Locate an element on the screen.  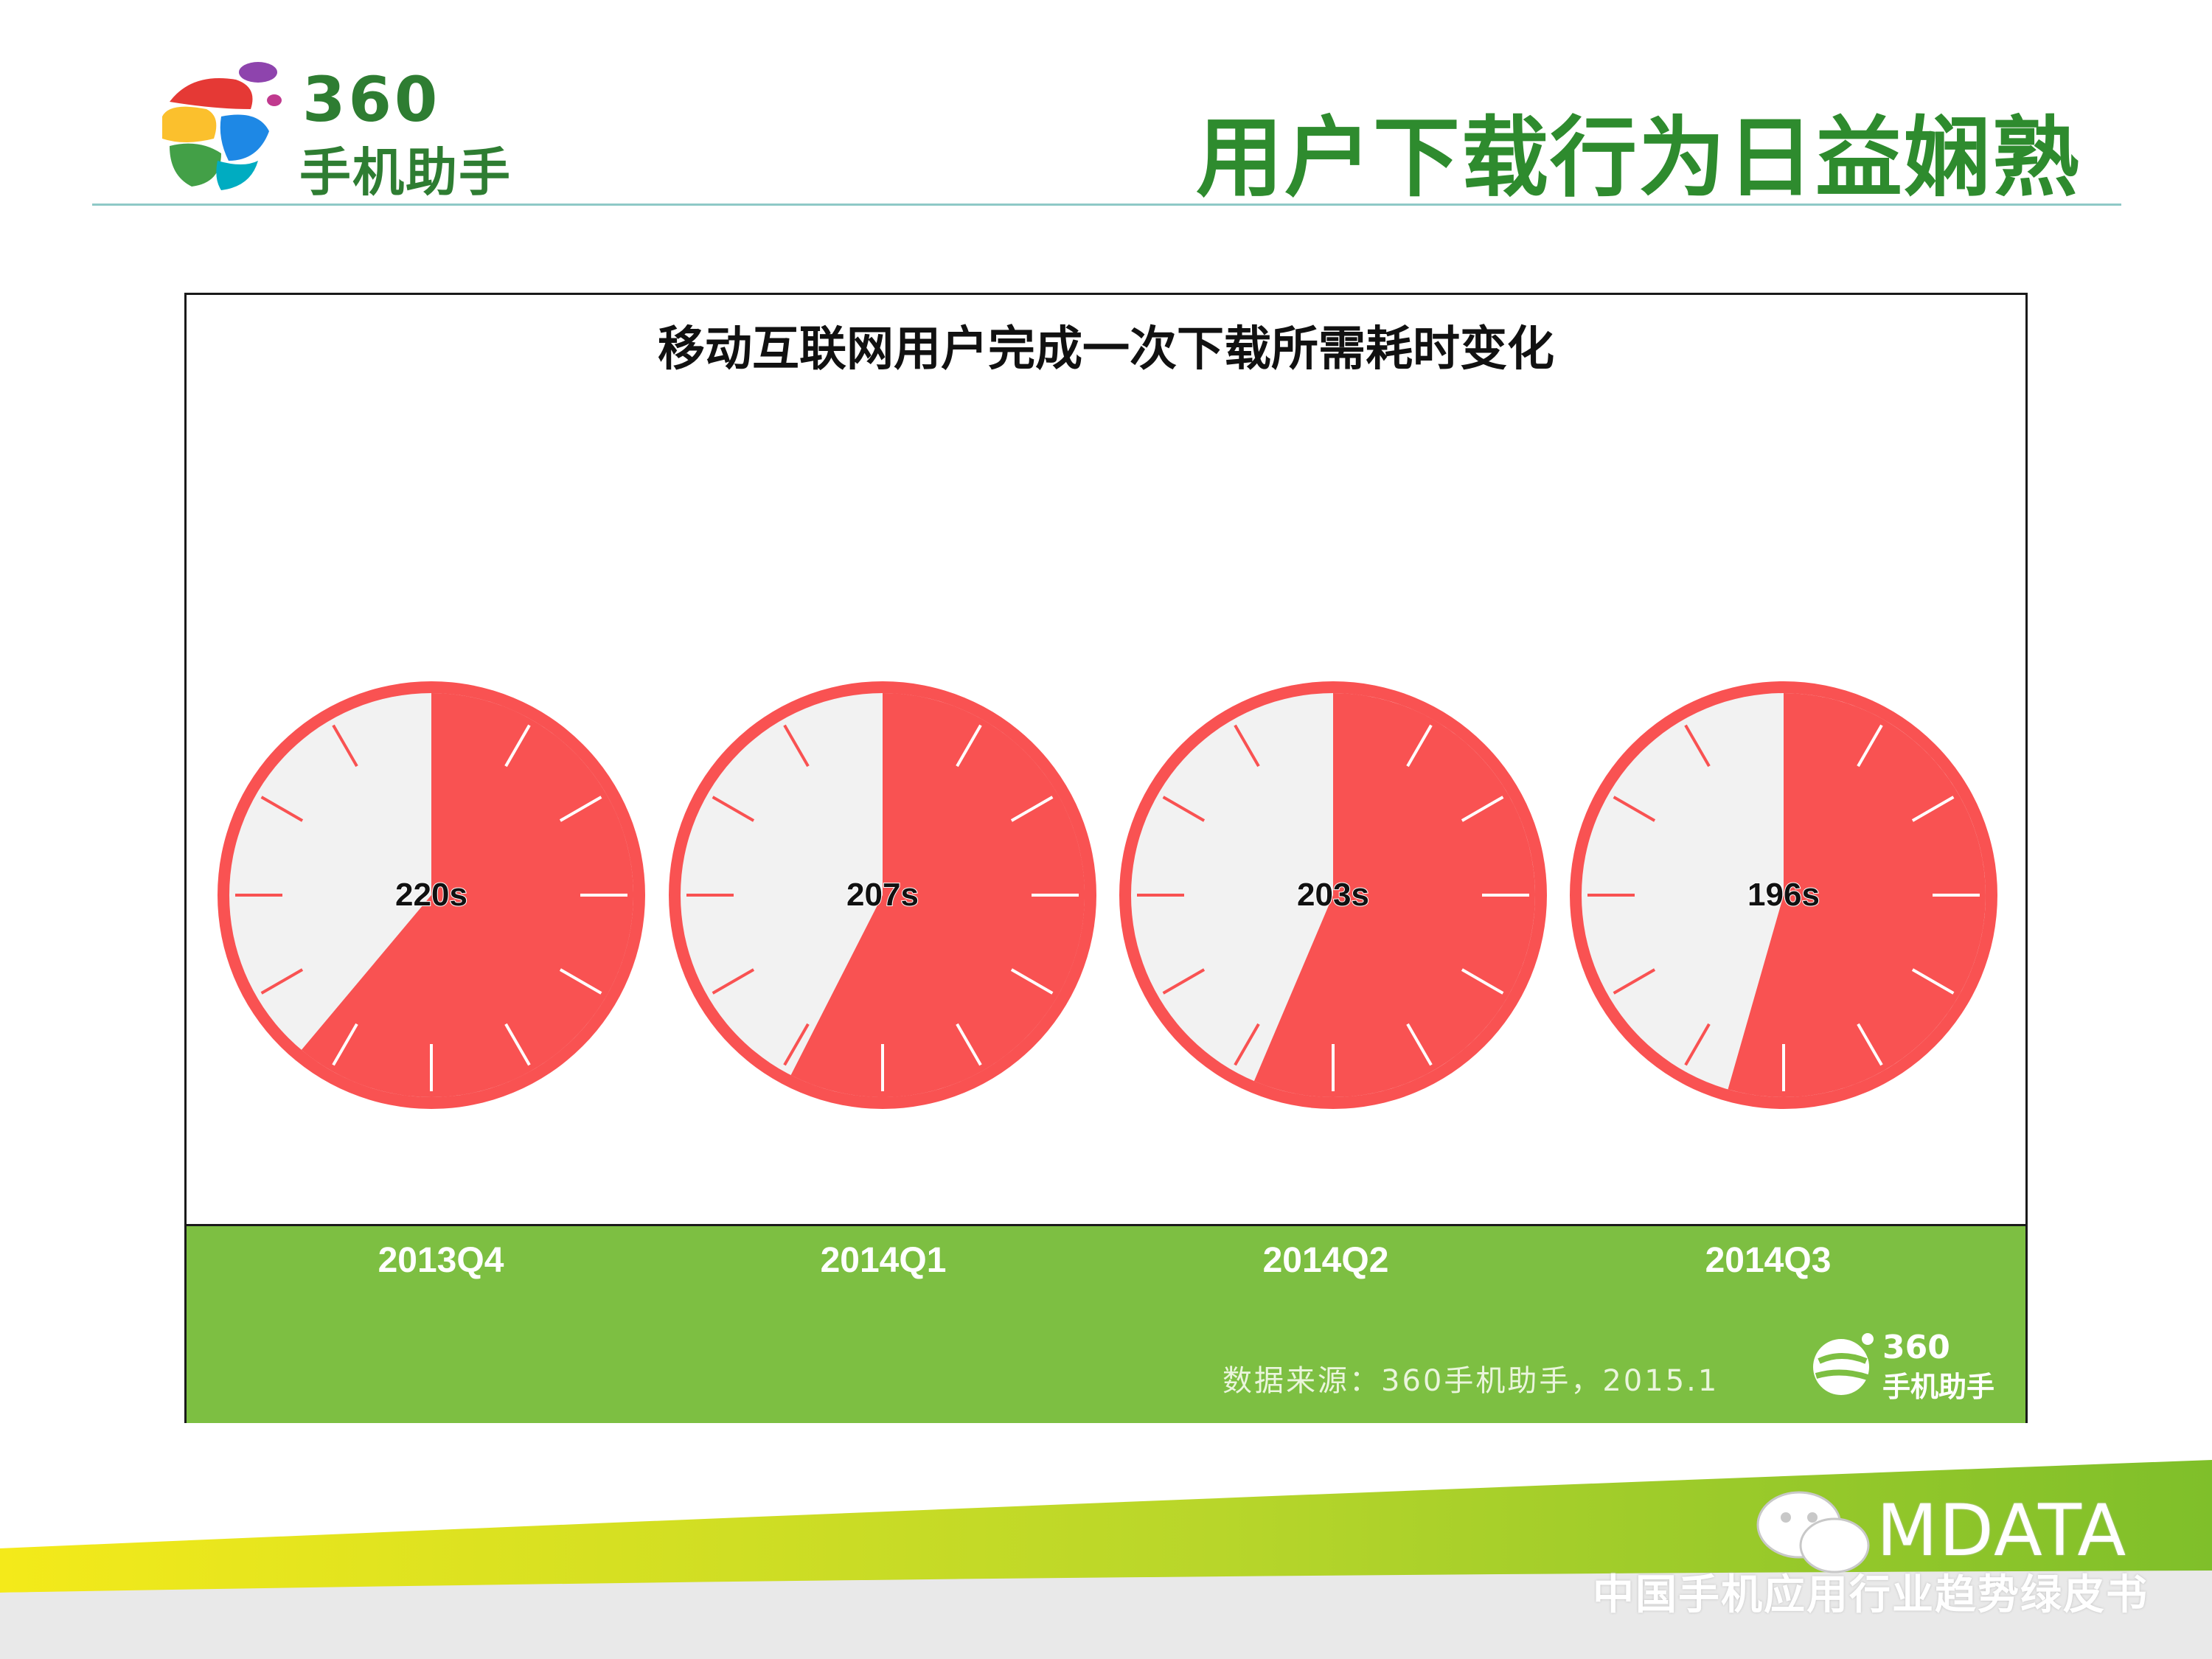
gauge-2014Q3: 196s is located at coordinates (1783, 895).